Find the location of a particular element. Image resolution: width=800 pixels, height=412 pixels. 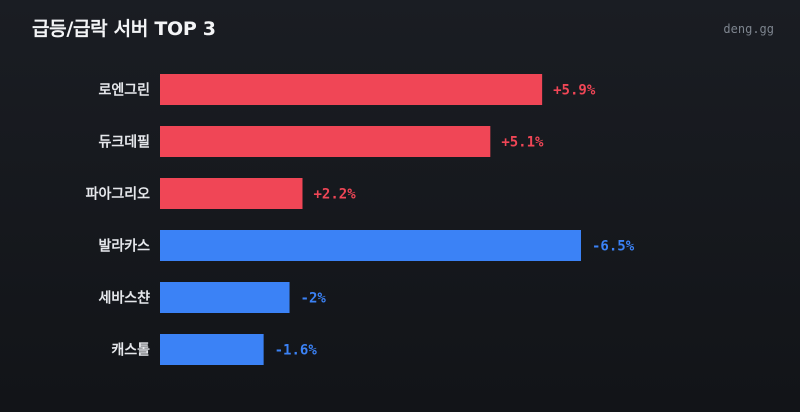

value-label: -6.5% is located at coordinates (613, 247).